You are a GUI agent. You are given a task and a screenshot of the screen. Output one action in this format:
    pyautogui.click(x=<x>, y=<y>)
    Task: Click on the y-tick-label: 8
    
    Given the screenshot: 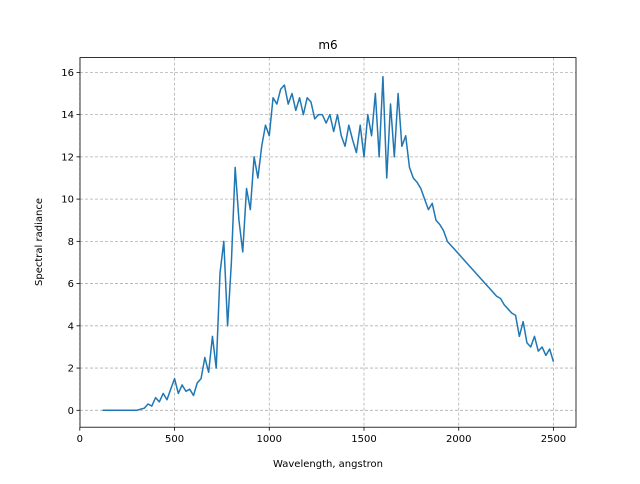 What is the action you would take?
    pyautogui.click(x=71, y=242)
    